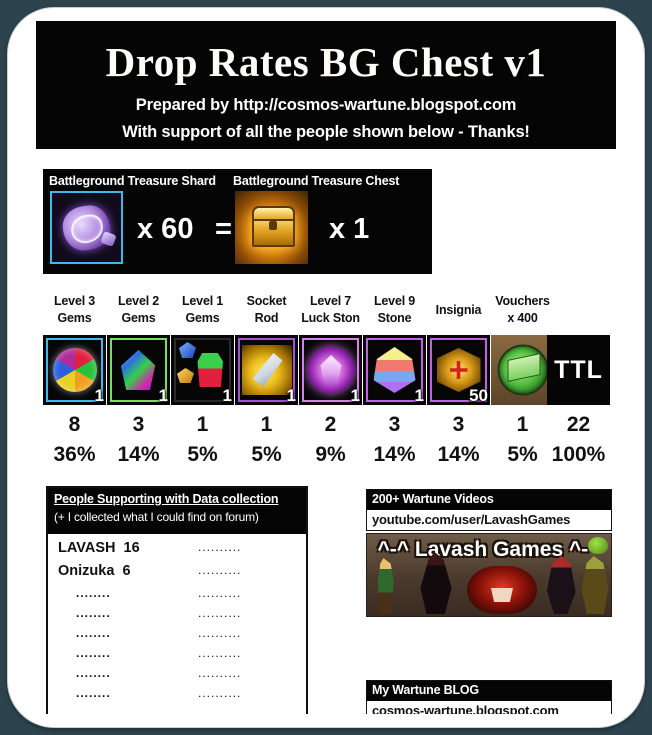  I want to click on percent-7: 5%, so click(522, 454).